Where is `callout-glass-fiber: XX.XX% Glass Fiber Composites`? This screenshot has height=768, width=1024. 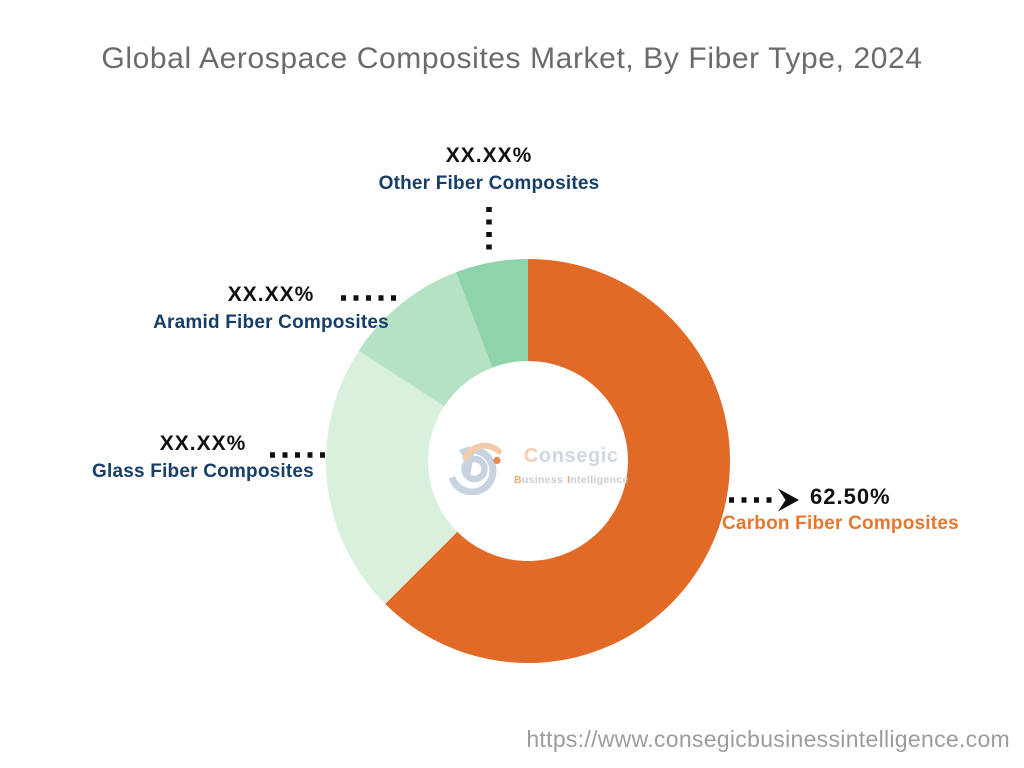
callout-glass-fiber: XX.XX% Glass Fiber Composites is located at coordinates (203, 457).